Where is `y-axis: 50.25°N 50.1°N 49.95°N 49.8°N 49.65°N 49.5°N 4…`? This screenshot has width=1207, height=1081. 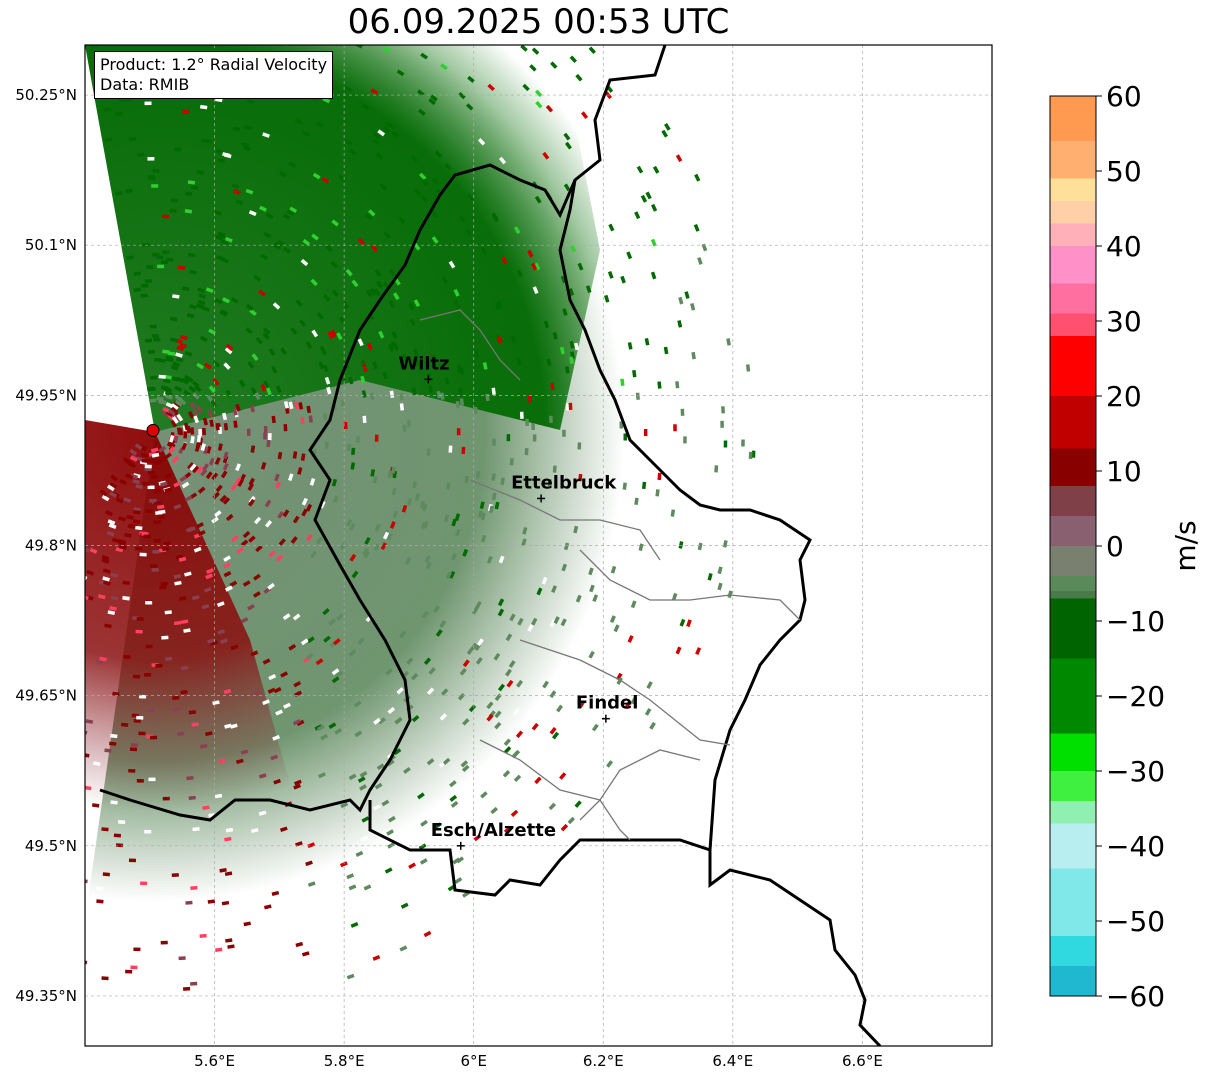
y-axis: 50.25°N 50.1°N 49.95°N 49.8°N 49.65°N 49.5°N 4… is located at coordinates (46, 545).